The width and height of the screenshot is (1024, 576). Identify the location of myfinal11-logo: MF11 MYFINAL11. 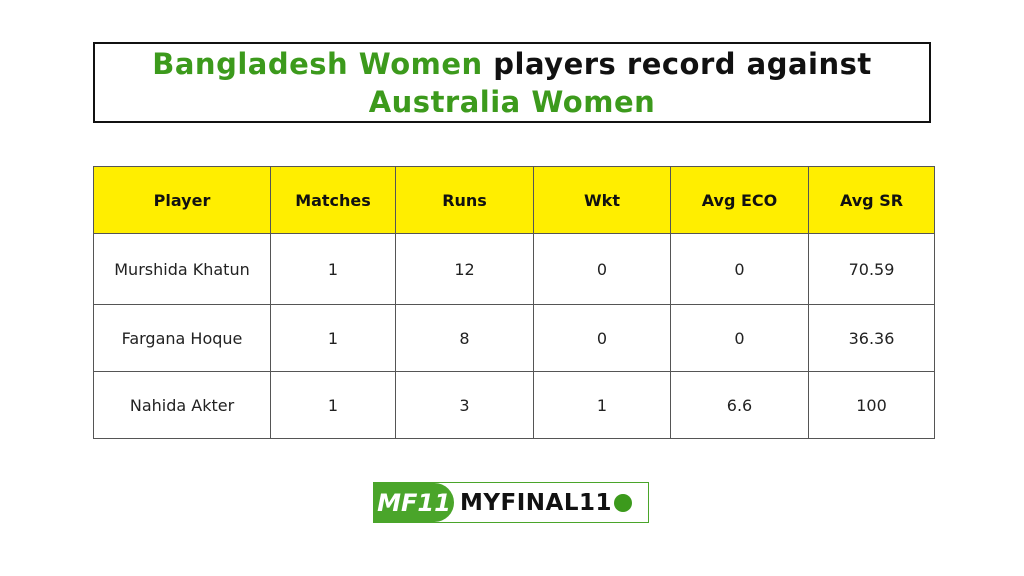
(511, 502).